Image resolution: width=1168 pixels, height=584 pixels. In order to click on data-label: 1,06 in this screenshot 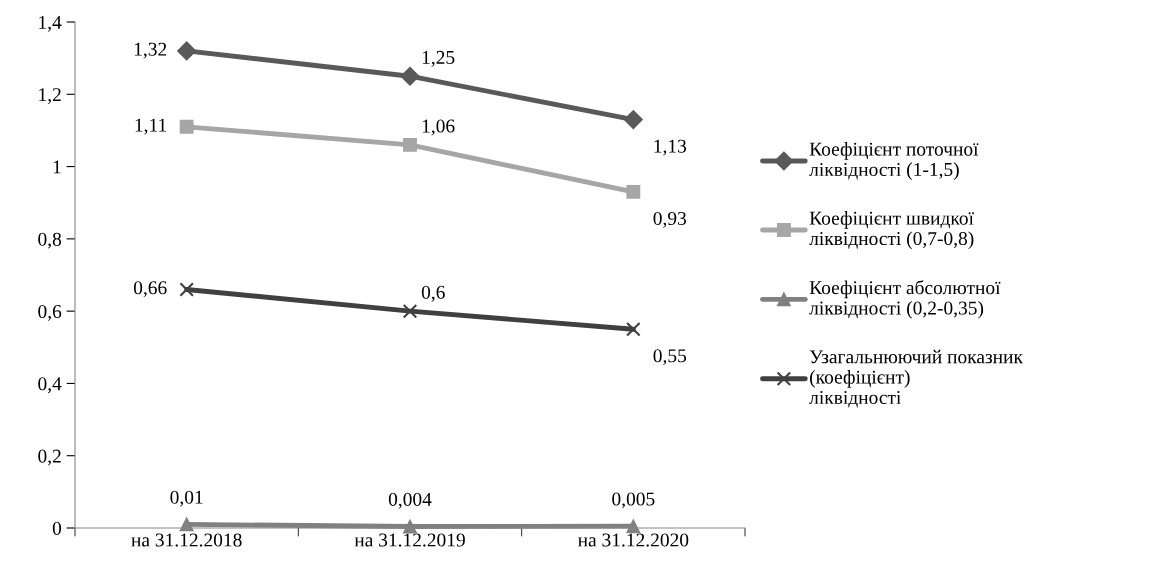, I will do `click(438, 127)`.